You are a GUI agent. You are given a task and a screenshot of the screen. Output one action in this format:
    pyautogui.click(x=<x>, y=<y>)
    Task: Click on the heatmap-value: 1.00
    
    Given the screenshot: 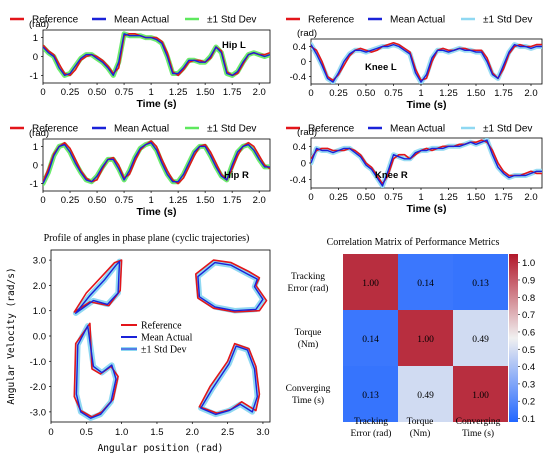 What is the action you would take?
    pyautogui.click(x=425, y=340)
    